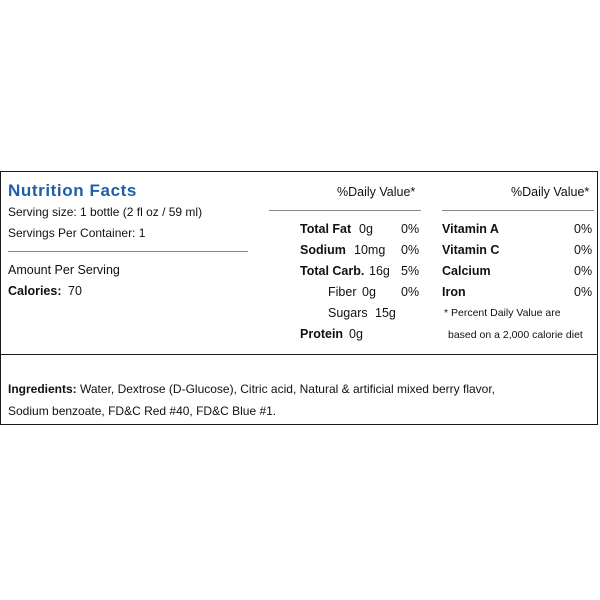  I want to click on vitamin-a-dv: 0%, so click(583, 229).